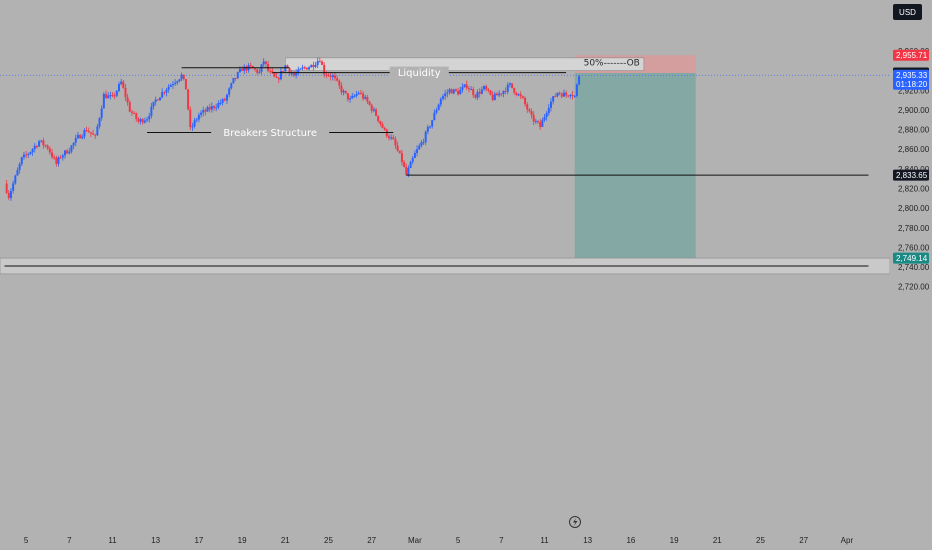 This screenshot has width=932, height=550. Describe the element at coordinates (717, 540) in the screenshot. I see `x-tick-label: 21` at that location.